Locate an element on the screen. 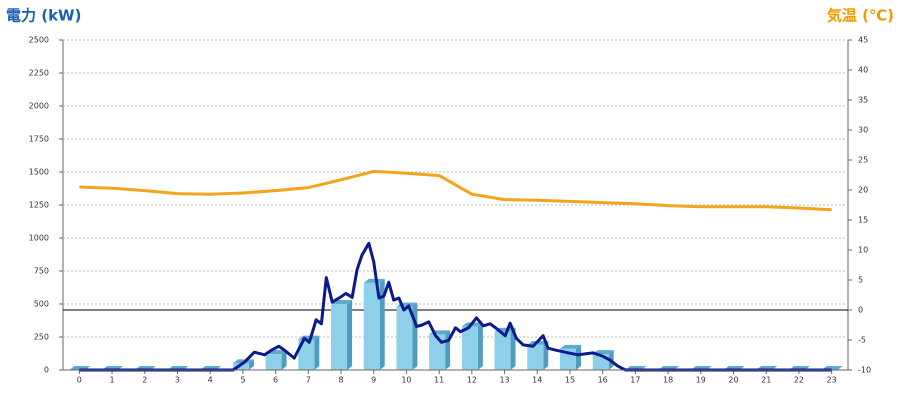 The height and width of the screenshot is (400, 900). y2-tick-label: -10 is located at coordinates (864, 370).